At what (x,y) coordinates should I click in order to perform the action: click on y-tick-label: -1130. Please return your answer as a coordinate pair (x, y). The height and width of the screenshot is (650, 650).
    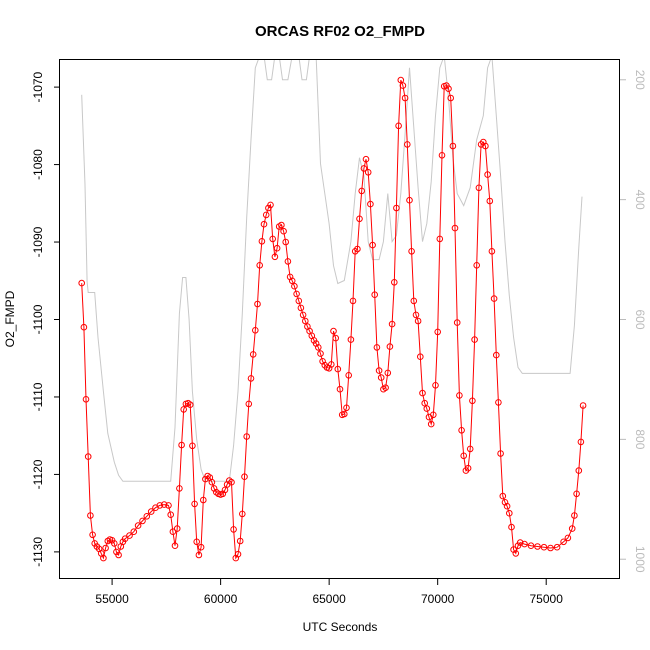
    Looking at the image, I should click on (38, 552).